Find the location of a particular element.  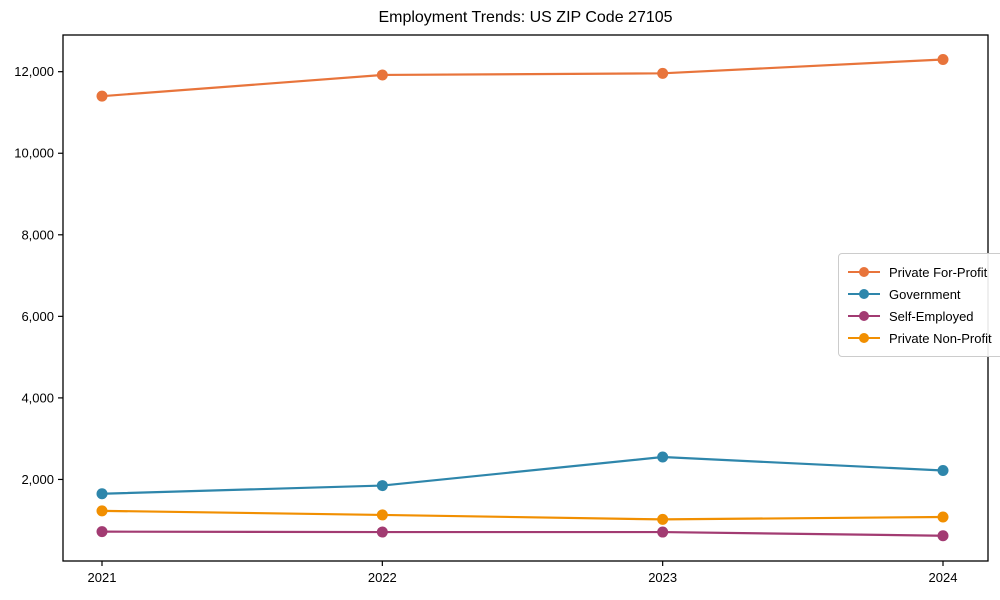

x-tick-label: 2024 is located at coordinates (943, 577).